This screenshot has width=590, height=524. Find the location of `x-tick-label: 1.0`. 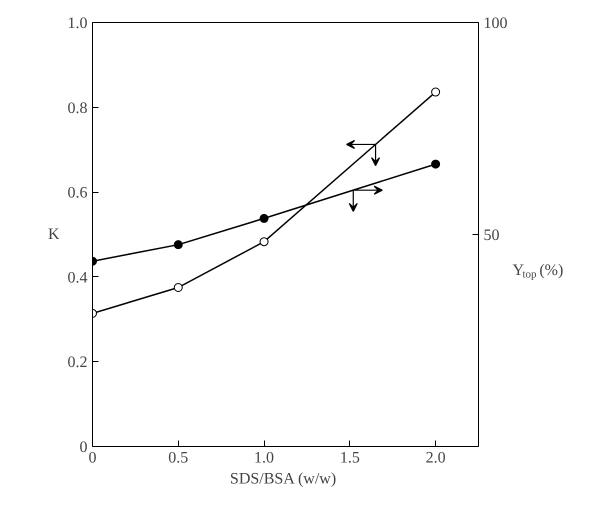

x-tick-label: 1.0 is located at coordinates (264, 458).